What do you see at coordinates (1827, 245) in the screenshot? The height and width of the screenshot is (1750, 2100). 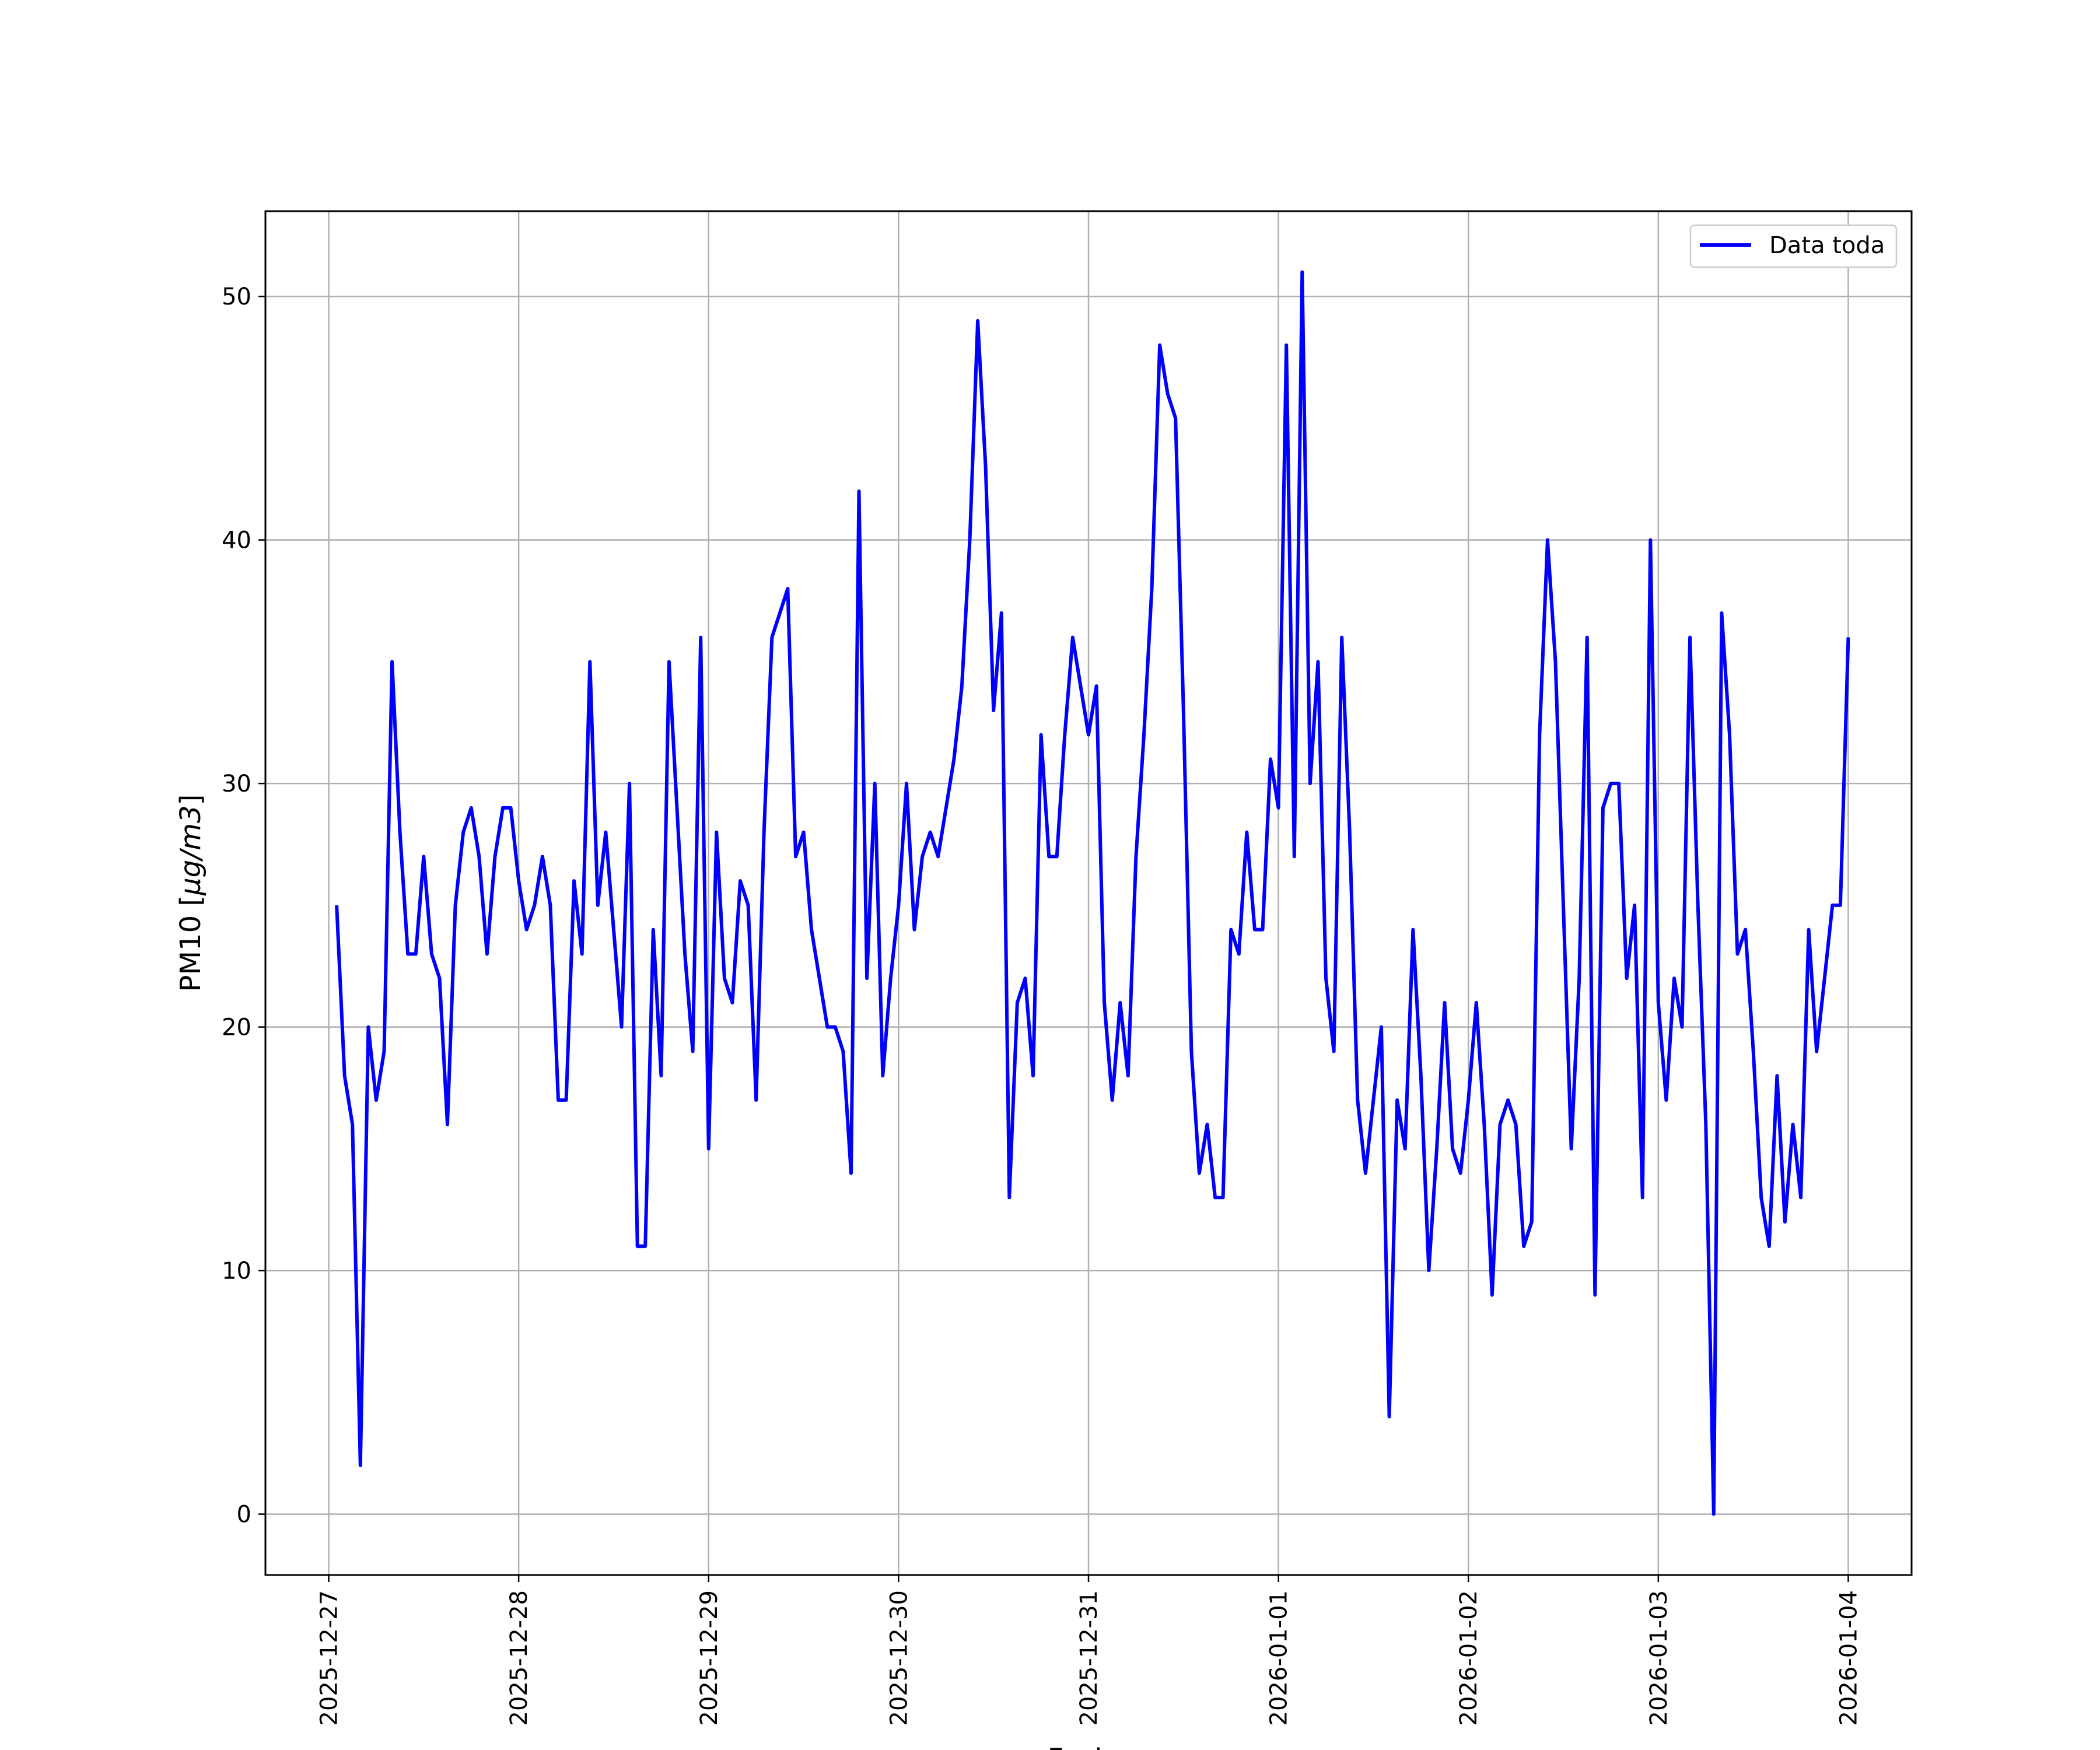 I see `legend-label: Data toda` at bounding box center [1827, 245].